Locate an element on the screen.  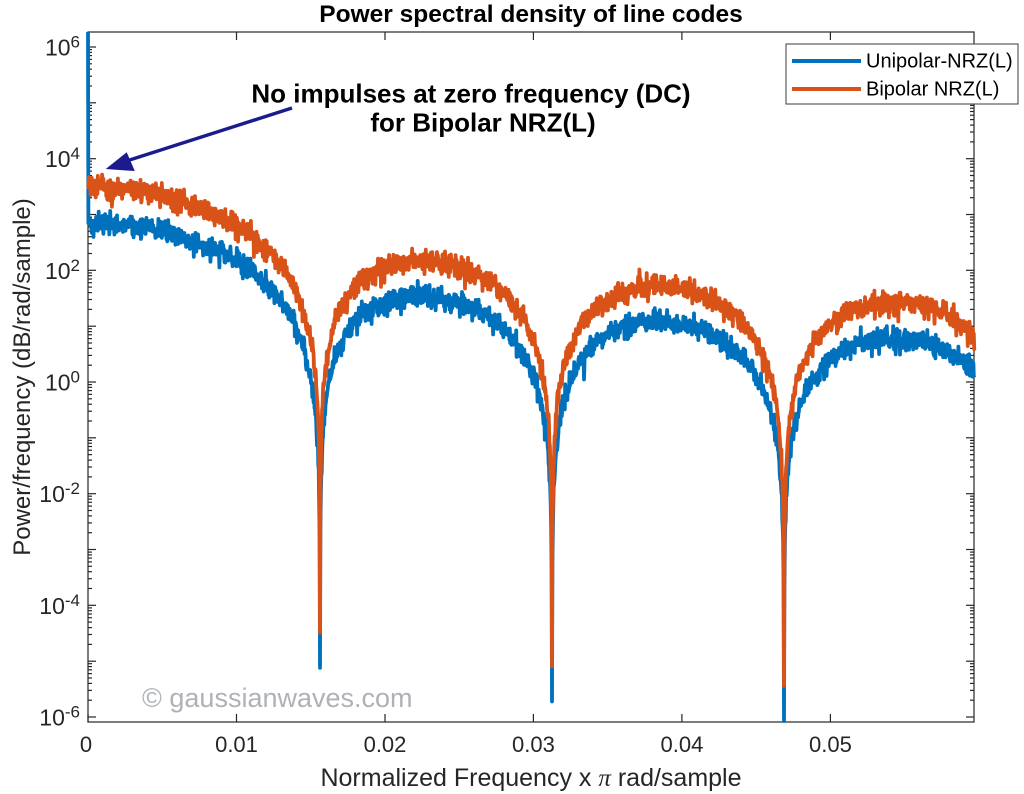
svg-text: Unipolar-NRZ(L) is located at coordinates (939, 62).